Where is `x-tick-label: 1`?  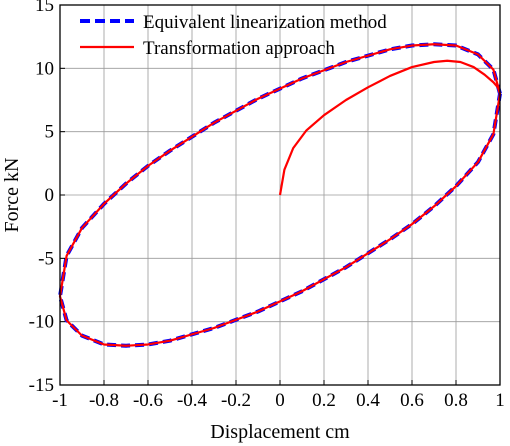 x-tick-label: 1 is located at coordinates (500, 400).